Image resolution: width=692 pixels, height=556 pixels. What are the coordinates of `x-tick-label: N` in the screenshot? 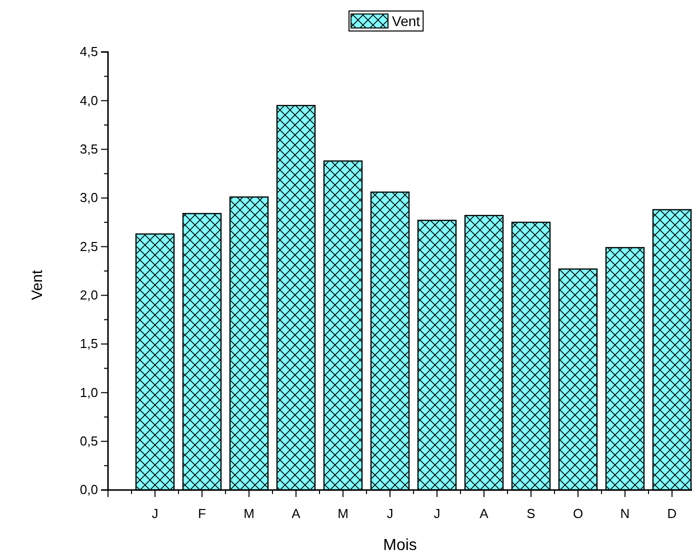 It's located at (625, 513).